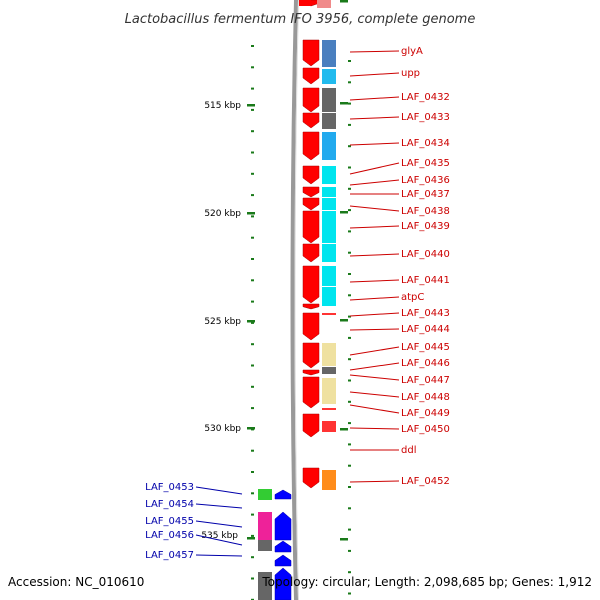  What do you see at coordinates (425, 363) in the screenshot?
I see `forward-gene-label: LAF_0446` at bounding box center [425, 363].